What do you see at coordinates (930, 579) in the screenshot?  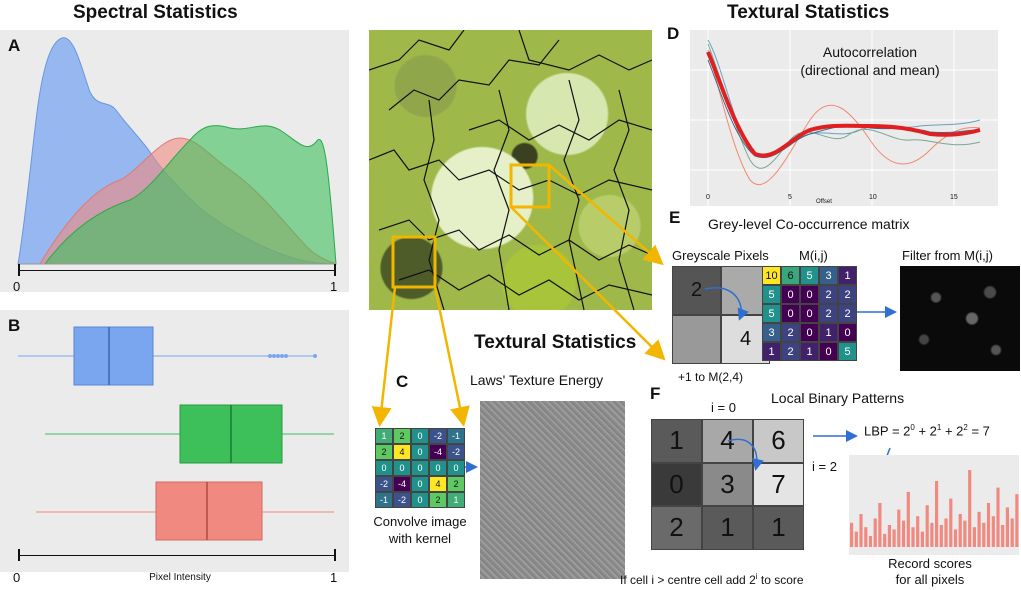 I see `record-caption-2: for all pixels` at bounding box center [930, 579].